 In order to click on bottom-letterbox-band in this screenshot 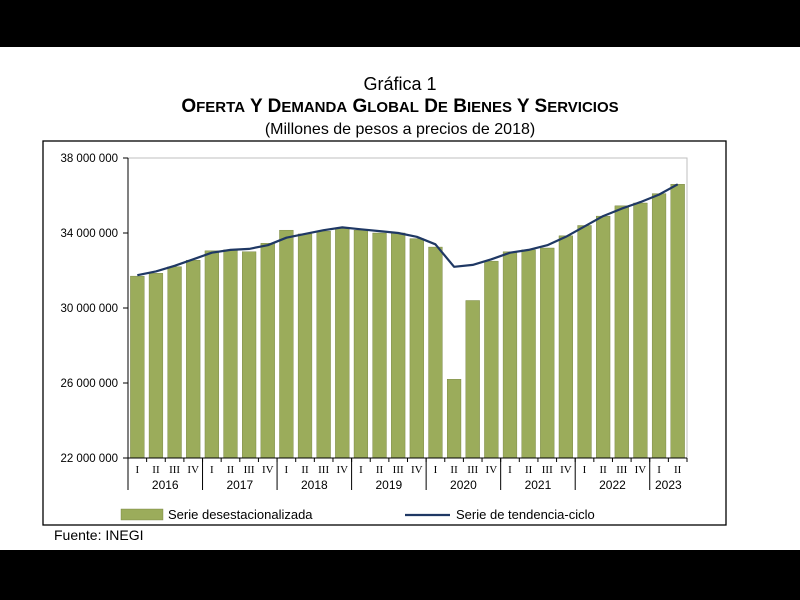, I will do `click(400, 575)`.